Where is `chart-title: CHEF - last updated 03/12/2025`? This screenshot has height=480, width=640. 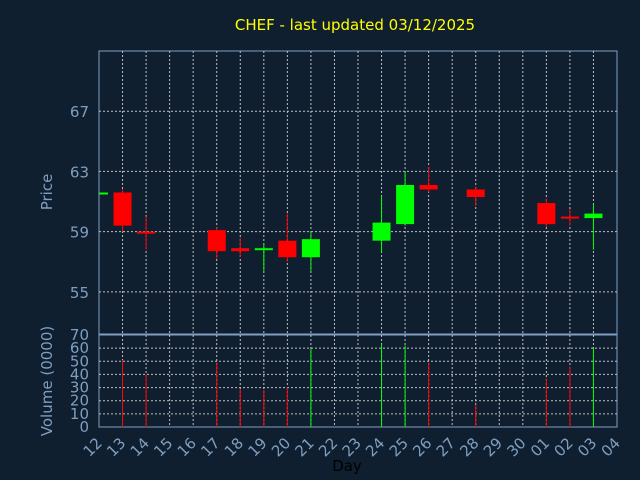 chart-title: CHEF - last updated 03/12/2025 is located at coordinates (355, 25).